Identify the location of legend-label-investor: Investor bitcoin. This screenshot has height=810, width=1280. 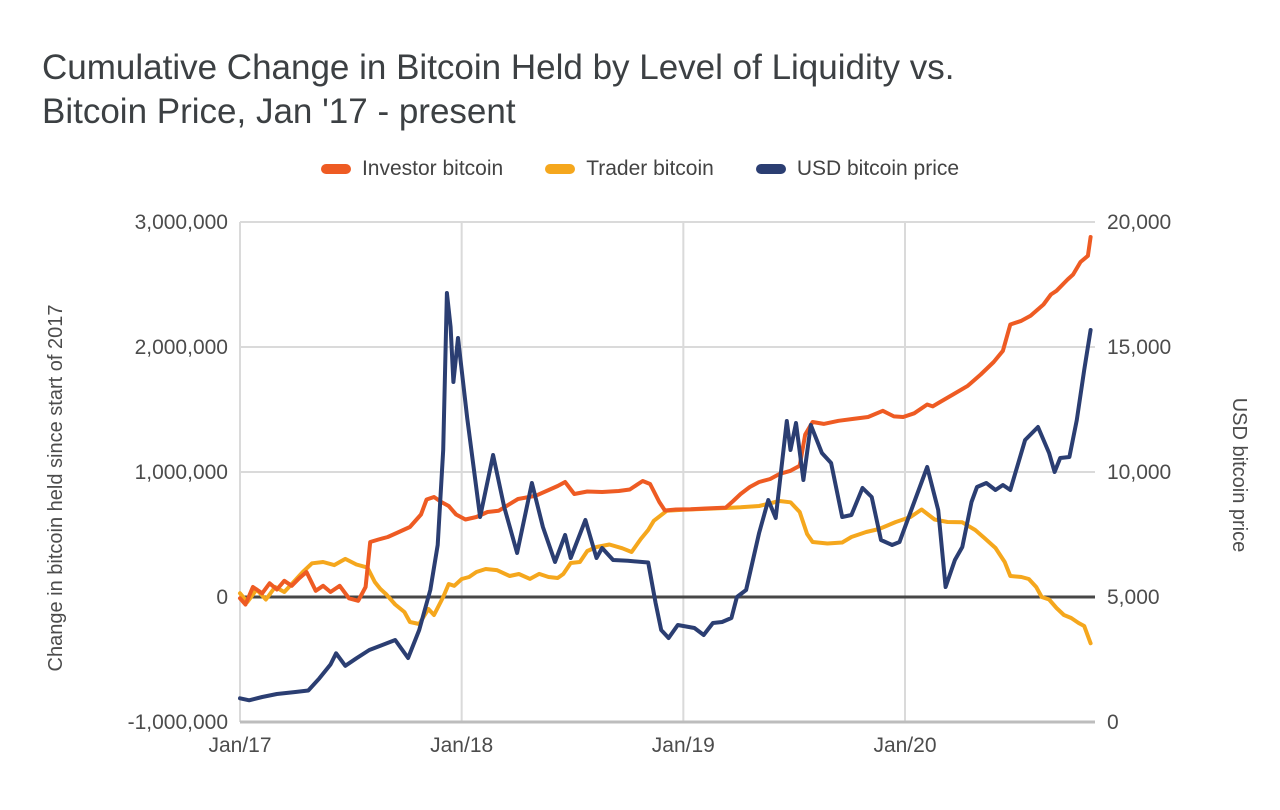
(432, 168).